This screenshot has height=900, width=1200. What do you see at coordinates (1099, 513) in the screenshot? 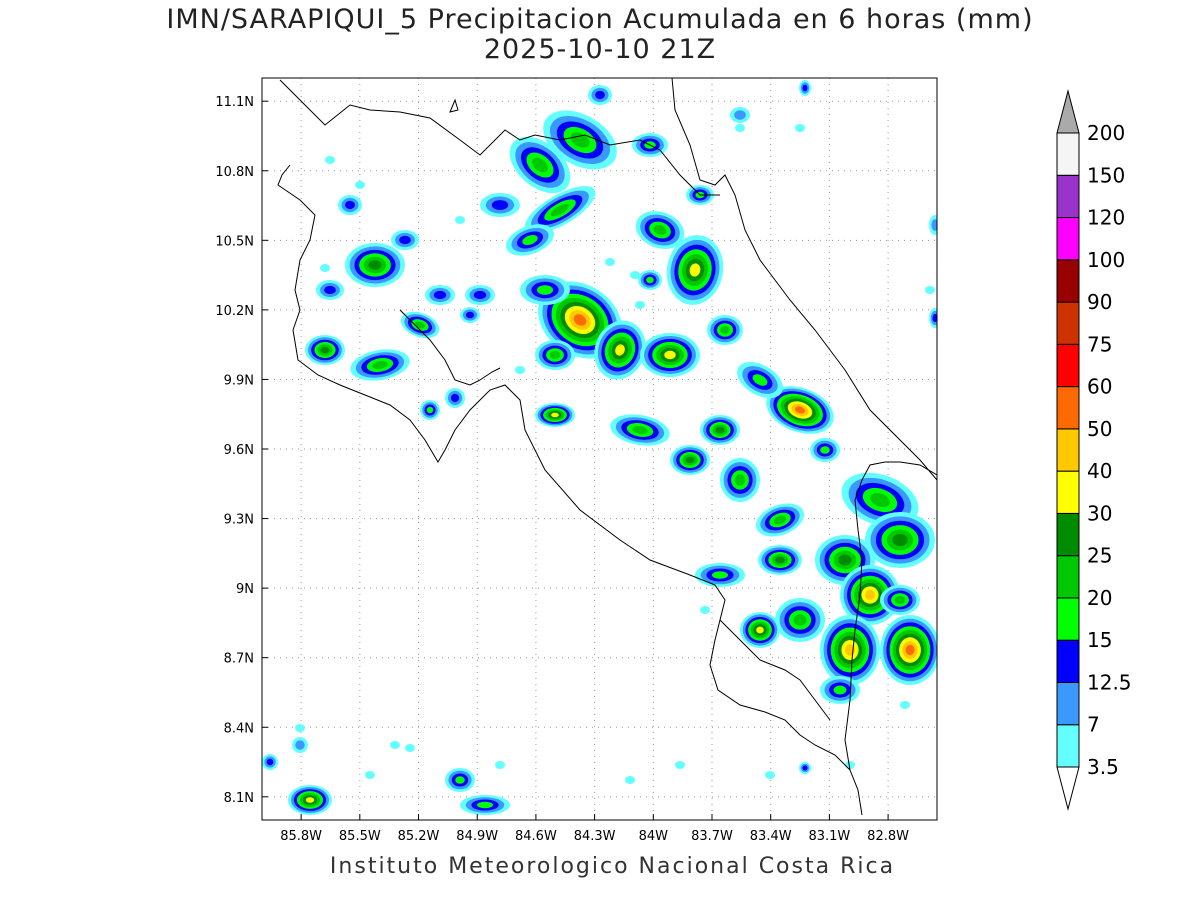
I see `colorbar-label: 30` at bounding box center [1099, 513].